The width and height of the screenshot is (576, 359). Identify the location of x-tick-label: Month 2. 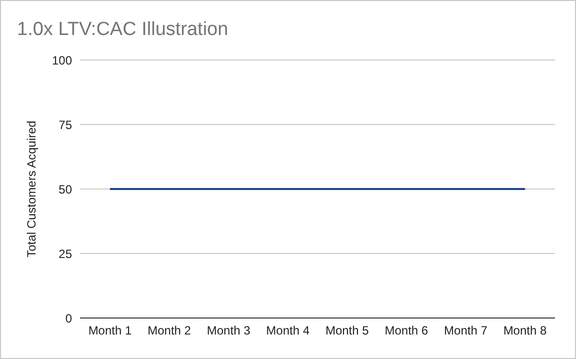
(170, 331).